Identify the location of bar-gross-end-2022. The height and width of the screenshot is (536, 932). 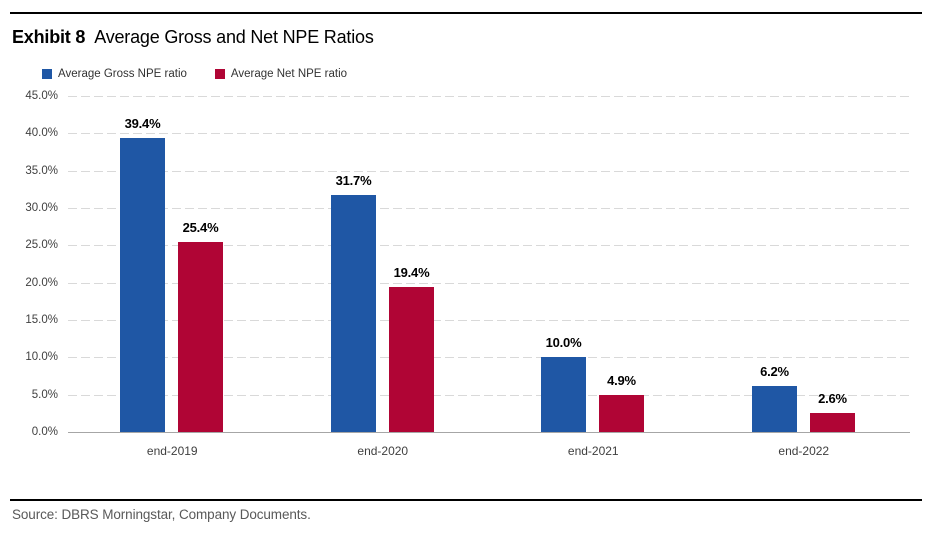
(774, 409).